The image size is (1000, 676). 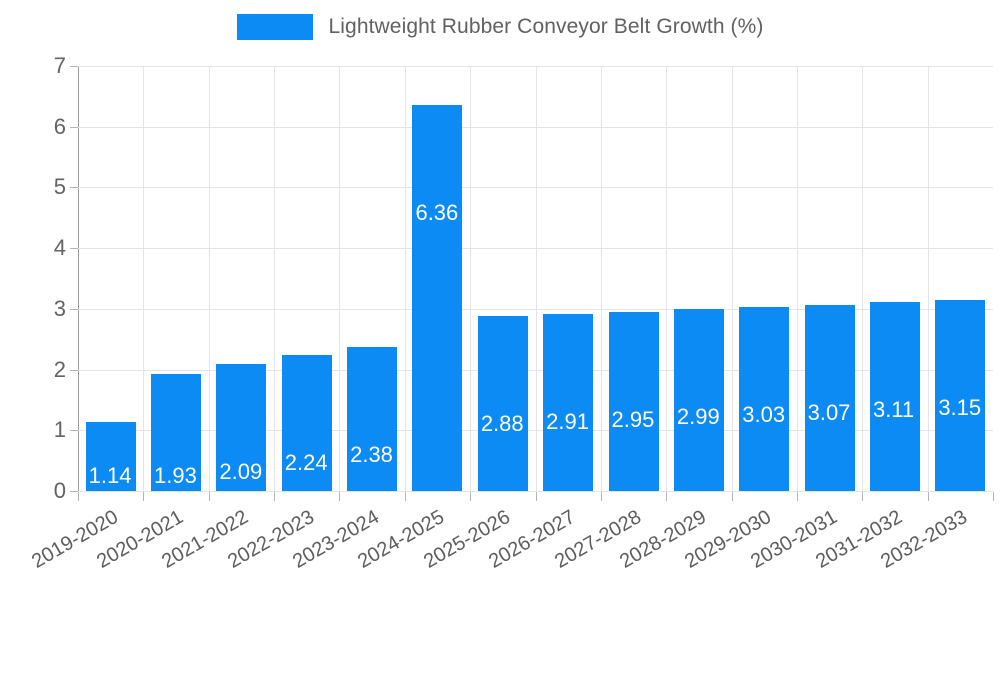 What do you see at coordinates (59, 65) in the screenshot?
I see `y-axis-tick-label: 7` at bounding box center [59, 65].